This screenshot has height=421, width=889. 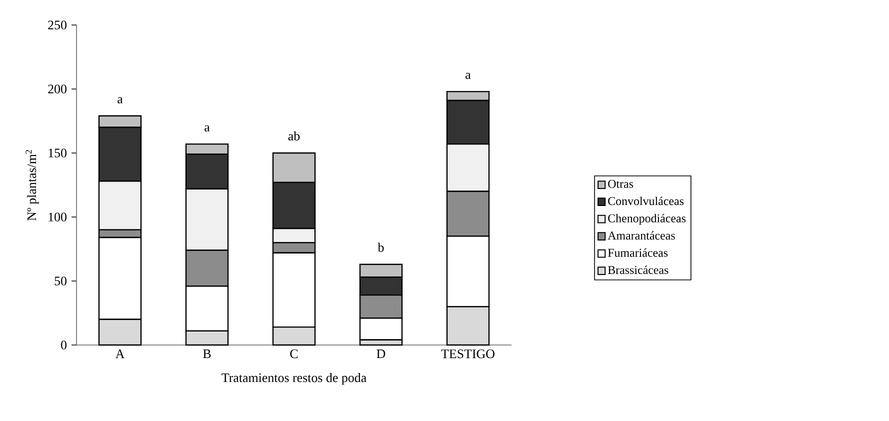 What do you see at coordinates (64, 345) in the screenshot?
I see `y-tick-label: 0` at bounding box center [64, 345].